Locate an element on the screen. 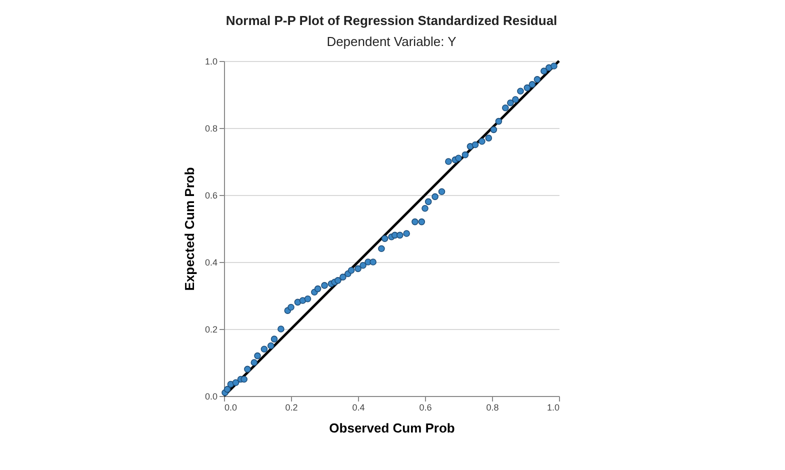 This screenshot has width=785, height=470. x-axis-title: Observed Cum Prob is located at coordinates (392, 428).